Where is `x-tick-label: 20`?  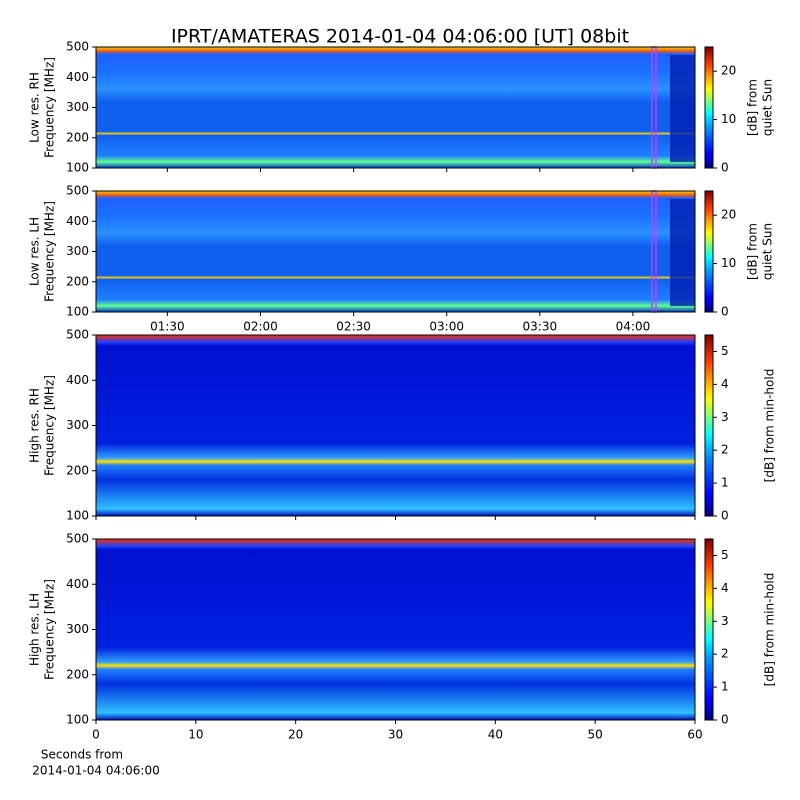 x-tick-label: 20 is located at coordinates (295, 735).